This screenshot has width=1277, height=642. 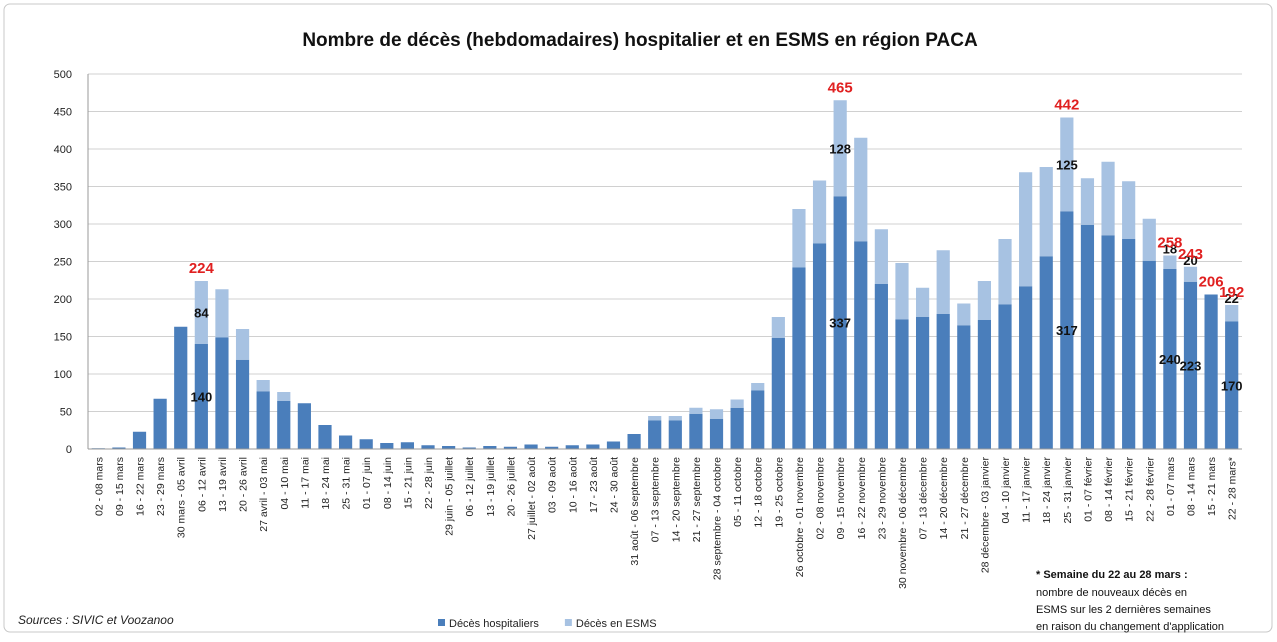 I want to click on x-tick-label: 22 - 28 février, so click(x=1150, y=488).